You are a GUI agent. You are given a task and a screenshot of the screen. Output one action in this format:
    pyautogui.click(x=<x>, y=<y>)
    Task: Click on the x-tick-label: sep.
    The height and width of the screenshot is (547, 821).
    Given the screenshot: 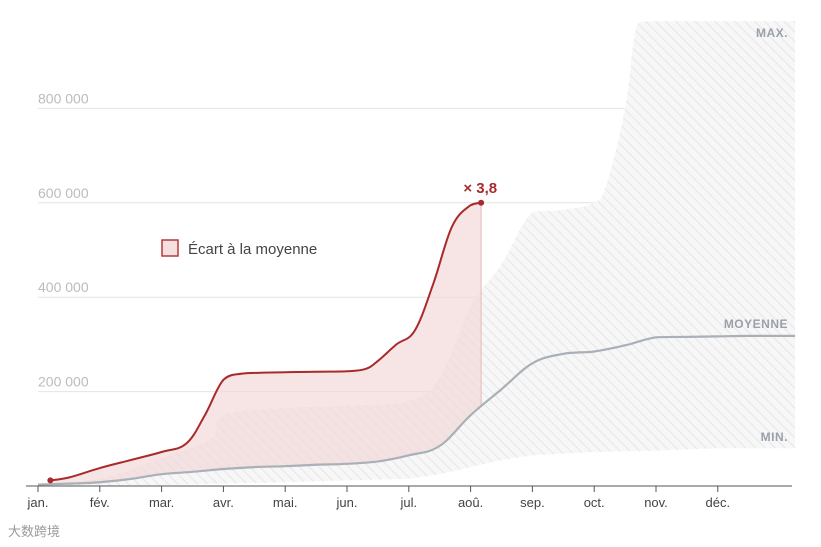 What is the action you would take?
    pyautogui.click(x=532, y=502)
    